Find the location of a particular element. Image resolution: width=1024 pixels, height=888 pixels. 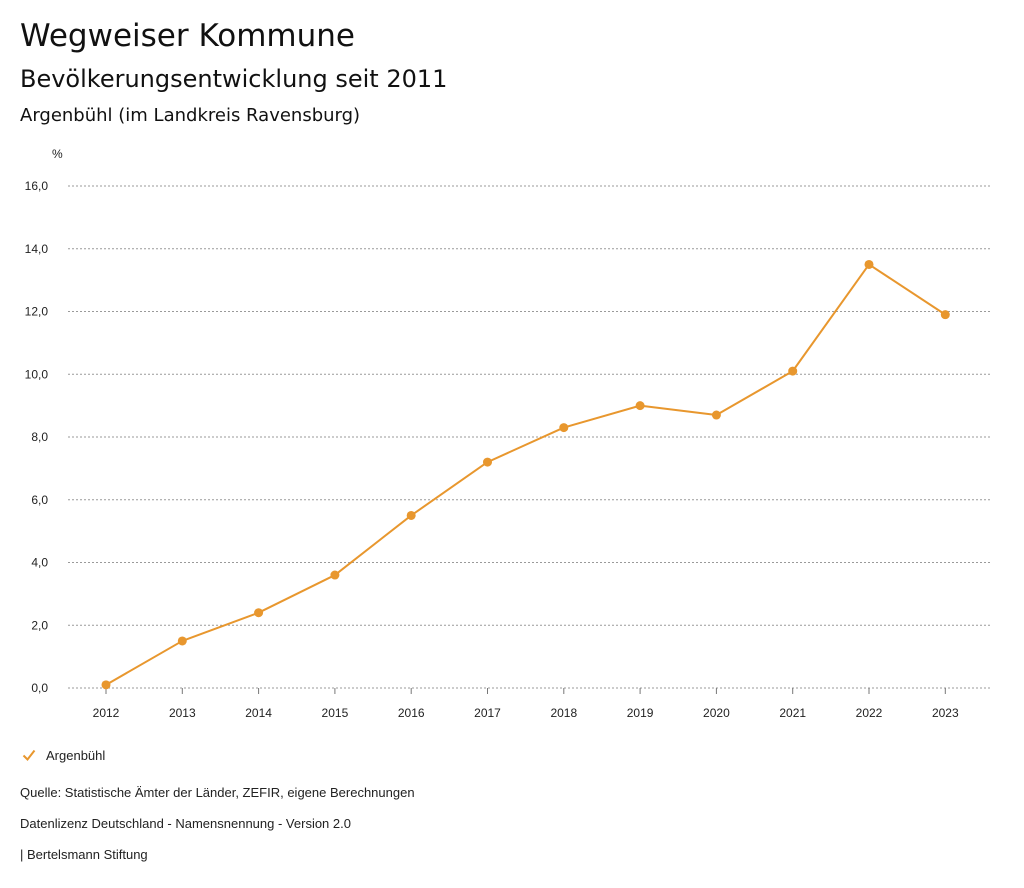

region-label: Argenbühl (im Landkreis Ravensburg) is located at coordinates (190, 115).